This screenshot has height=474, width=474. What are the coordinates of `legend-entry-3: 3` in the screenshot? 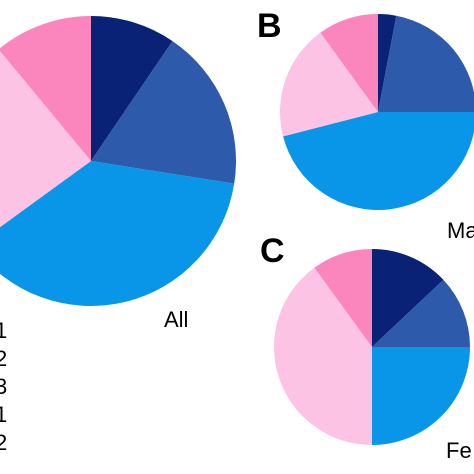 It's located at (3, 386).